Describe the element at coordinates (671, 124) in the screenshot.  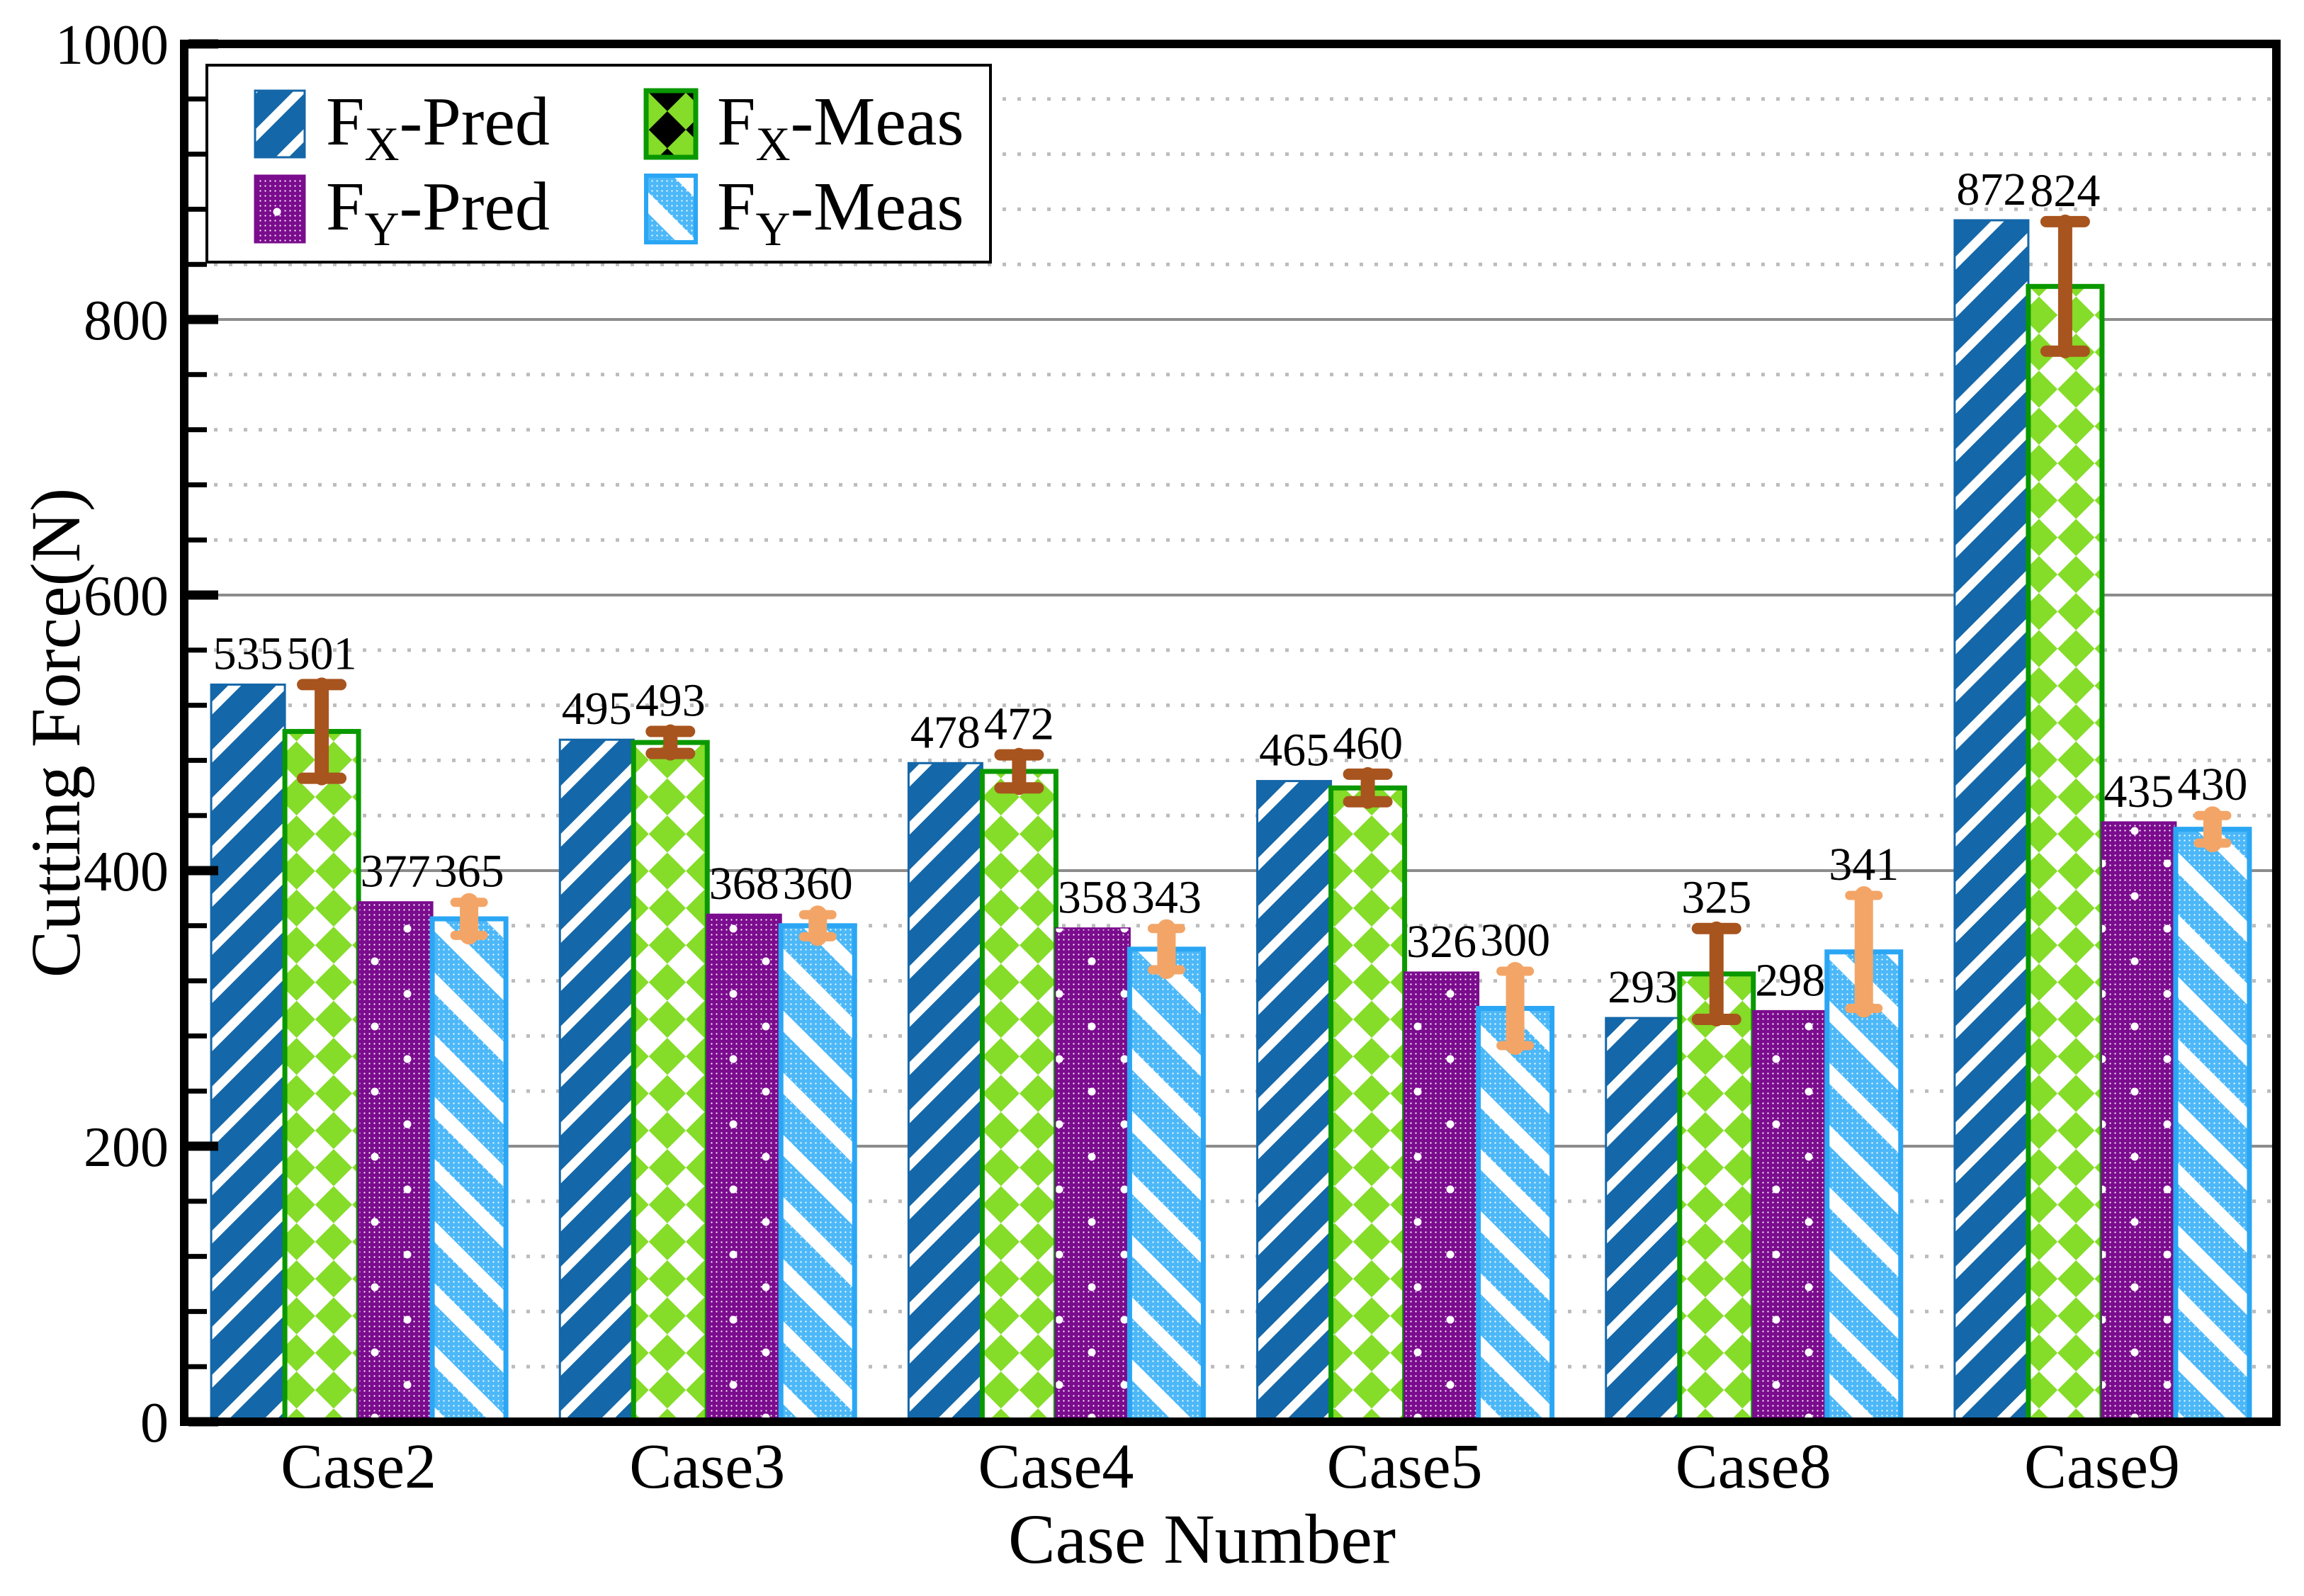
I see `legend-swatch-fx-meas` at that location.